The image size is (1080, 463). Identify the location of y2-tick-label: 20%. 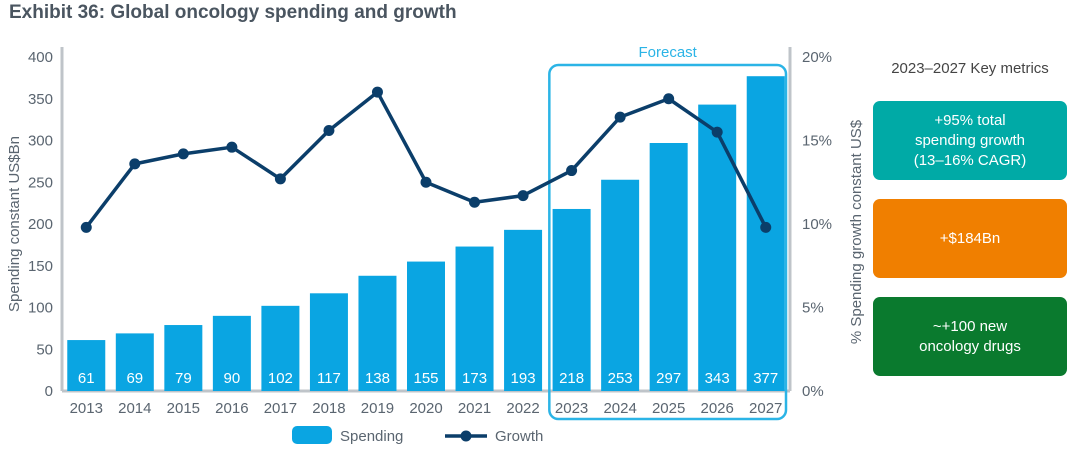
(817, 57).